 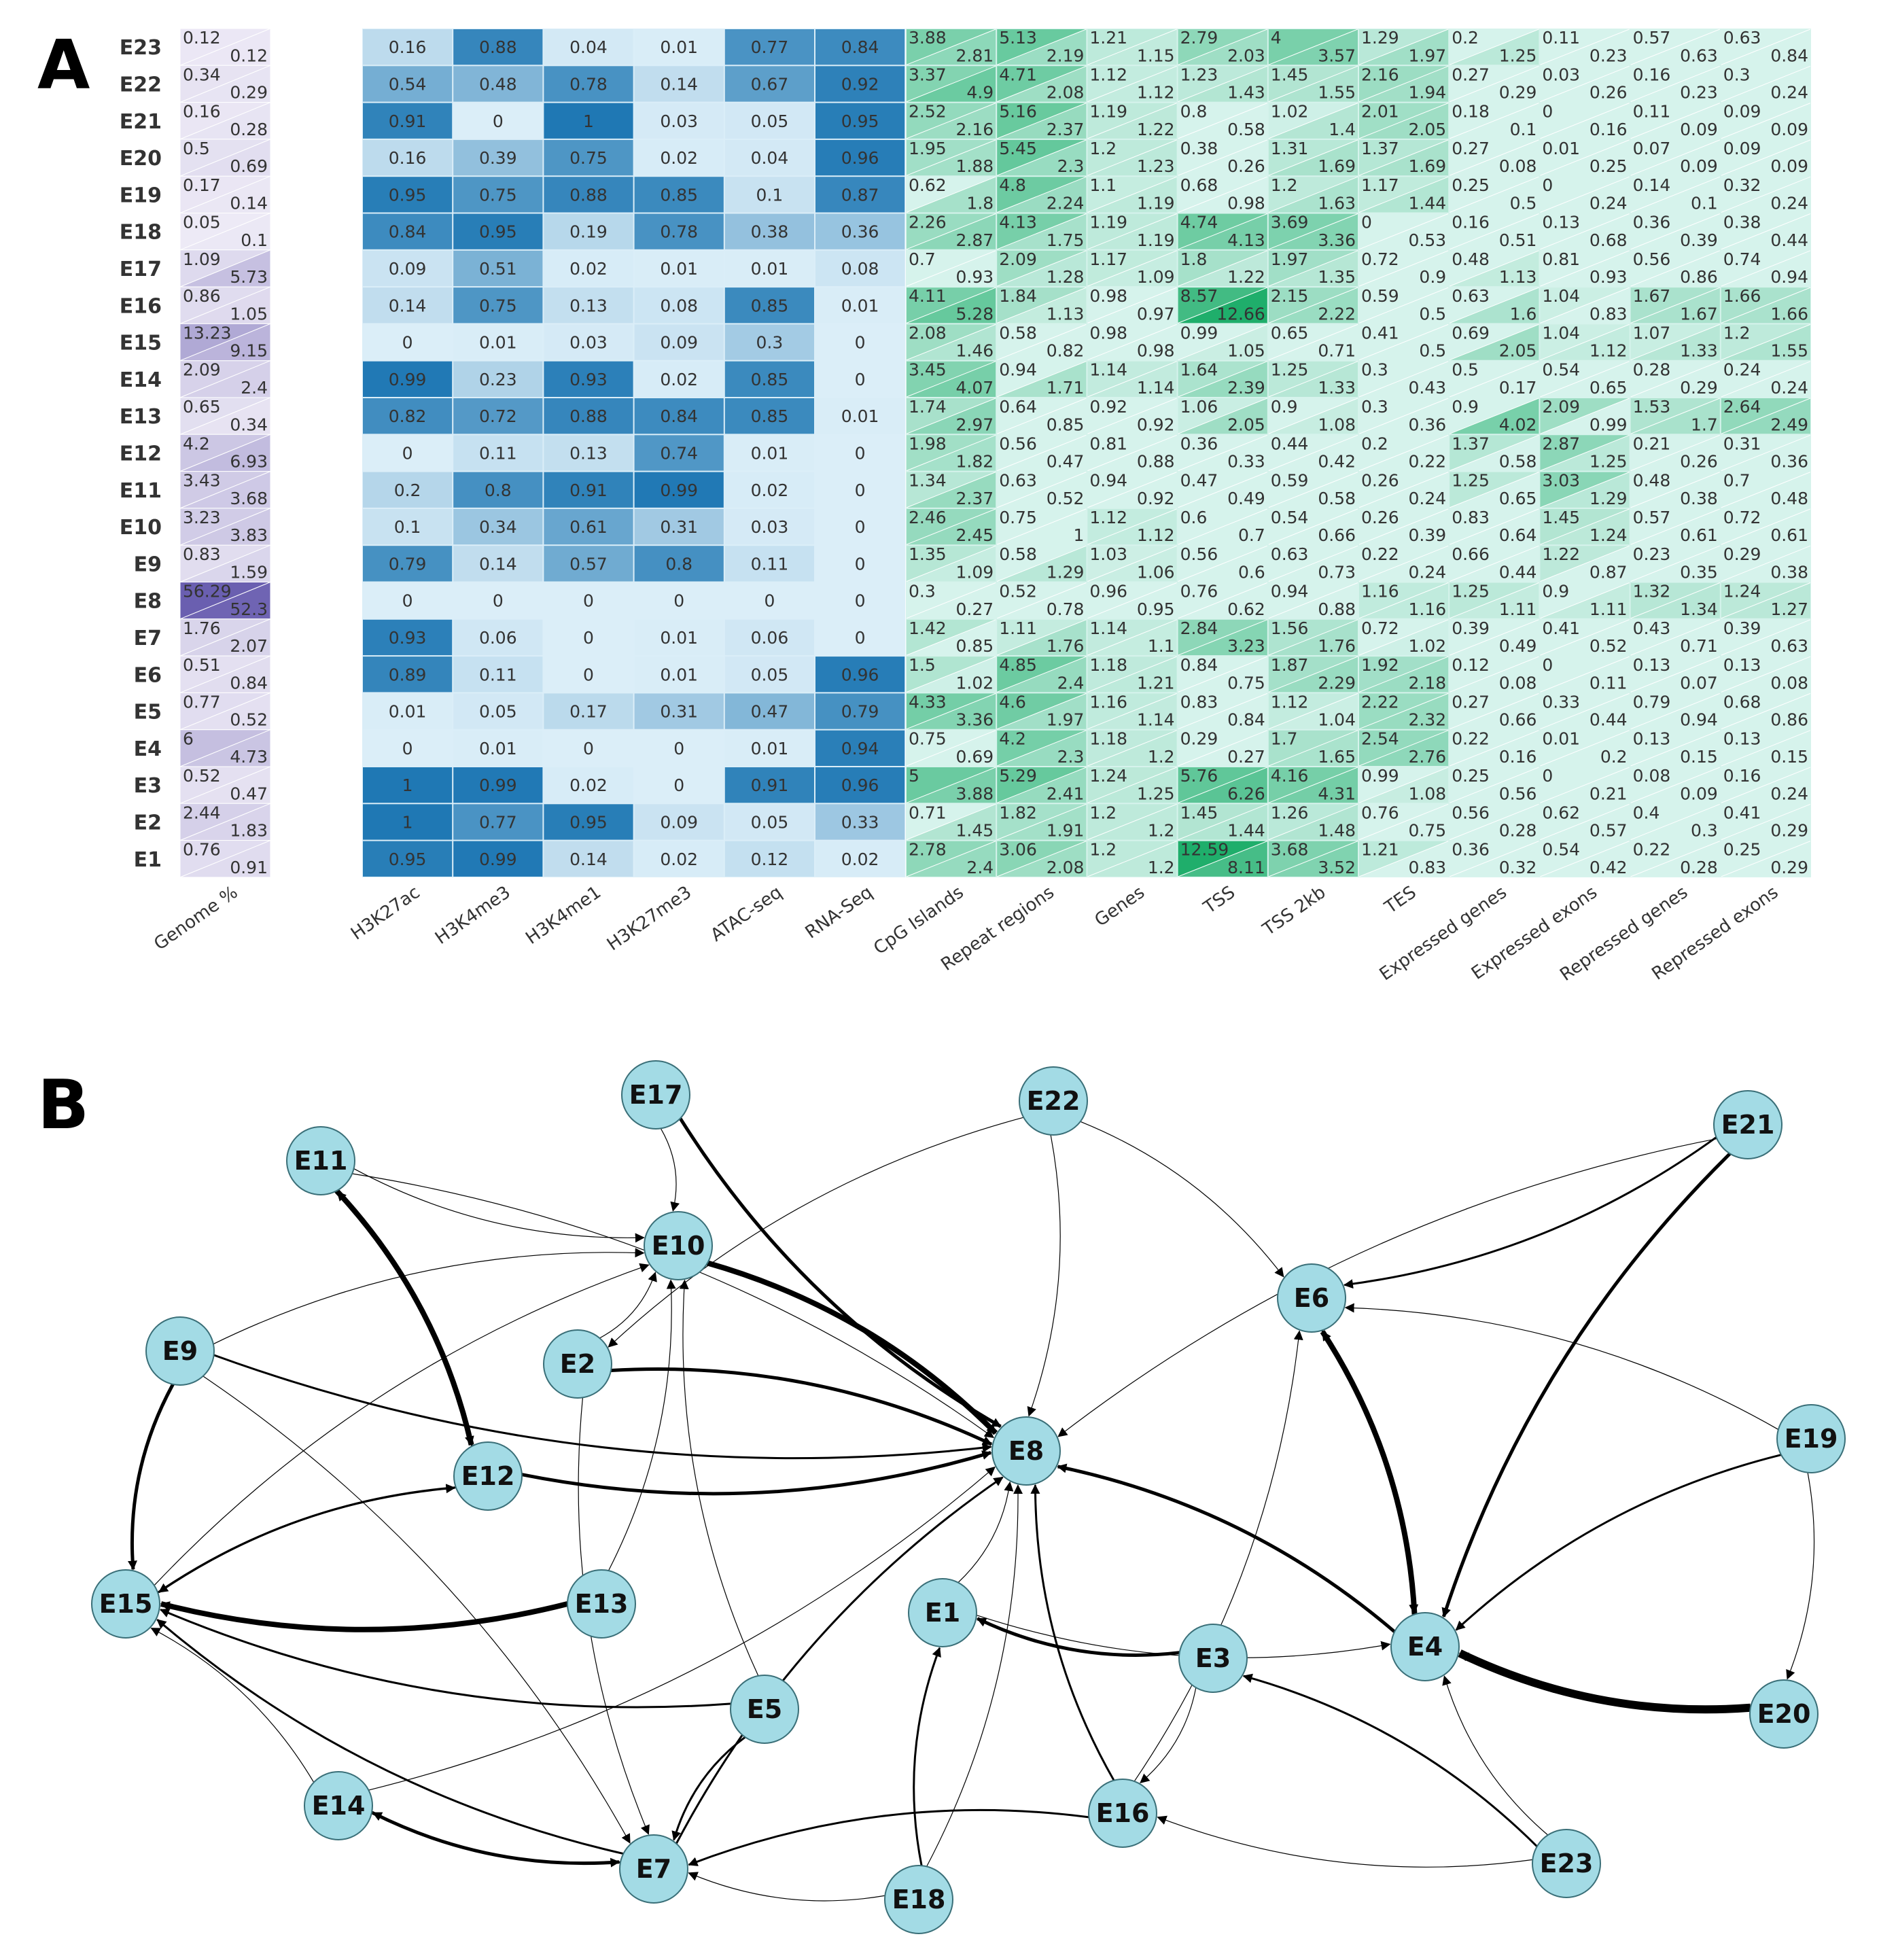 What do you see at coordinates (1194, 259) in the screenshot?
I see `enrichment-value-upper: 1.8` at bounding box center [1194, 259].